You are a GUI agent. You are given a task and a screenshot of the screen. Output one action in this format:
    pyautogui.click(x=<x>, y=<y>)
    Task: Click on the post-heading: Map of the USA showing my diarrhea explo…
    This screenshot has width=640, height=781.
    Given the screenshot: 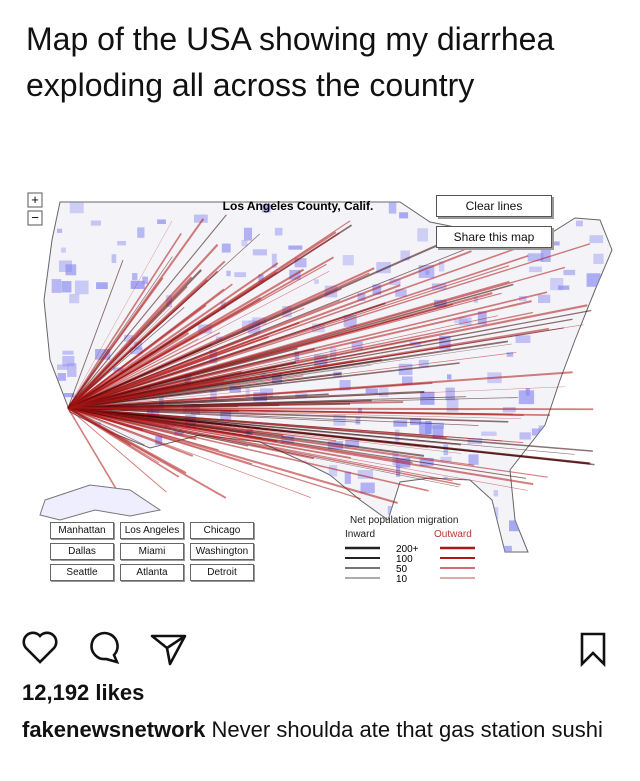 What is the action you would take?
    pyautogui.click(x=290, y=62)
    